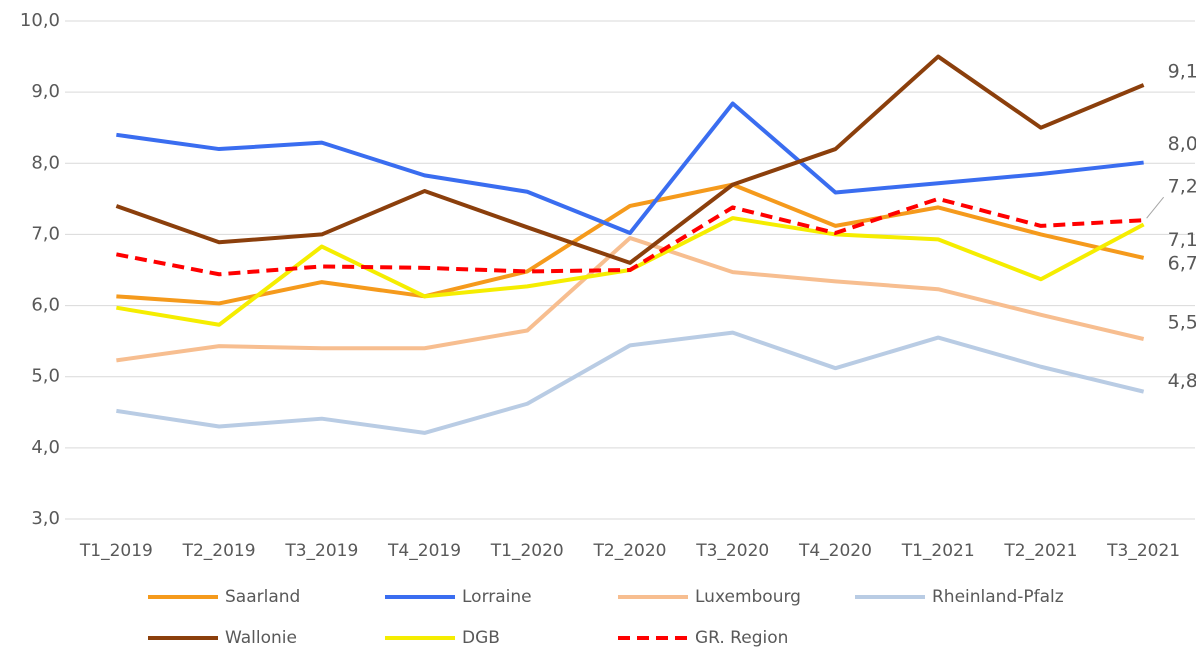 The image size is (1196, 649). I want to click on legend-label: Saarland, so click(262, 597).